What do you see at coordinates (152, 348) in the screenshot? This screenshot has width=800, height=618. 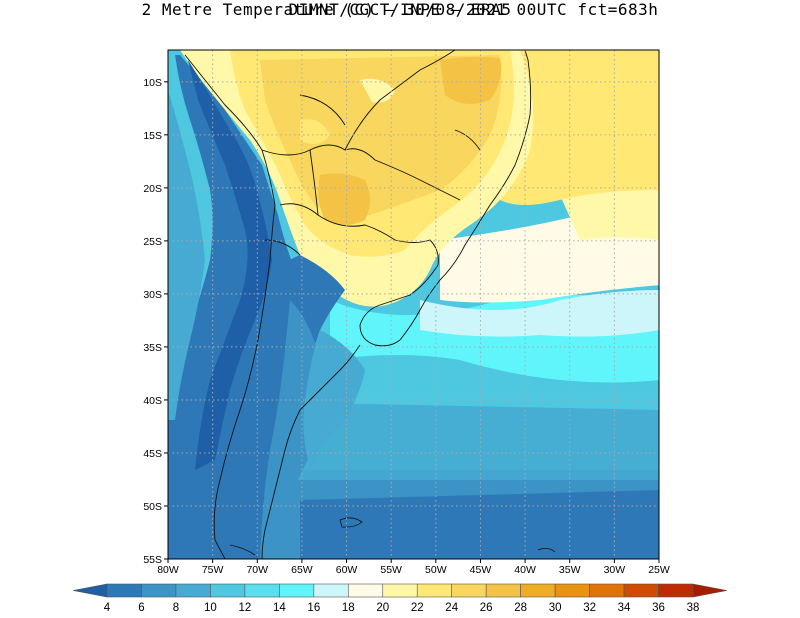 I see `lat-tick-label: 35S` at bounding box center [152, 348].